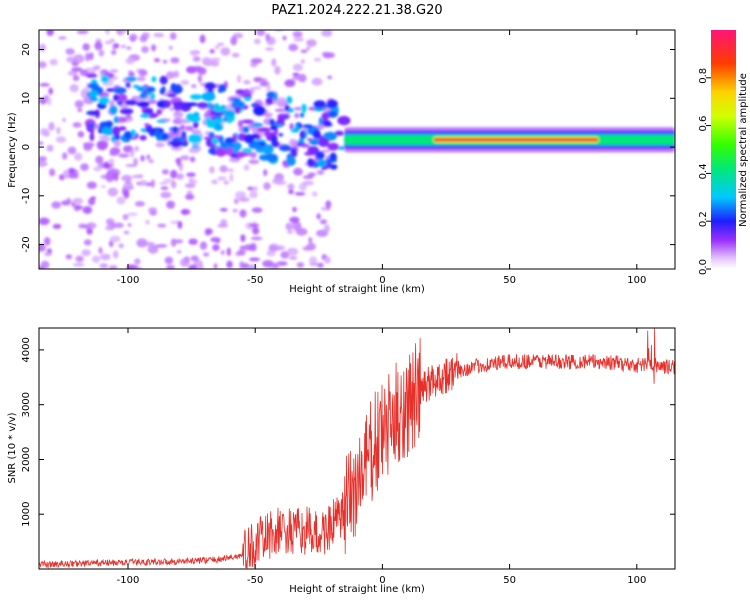 The image size is (750, 600). Describe the element at coordinates (703, 171) in the screenshot. I see `colorbar-tick-label: 0.4` at that location.